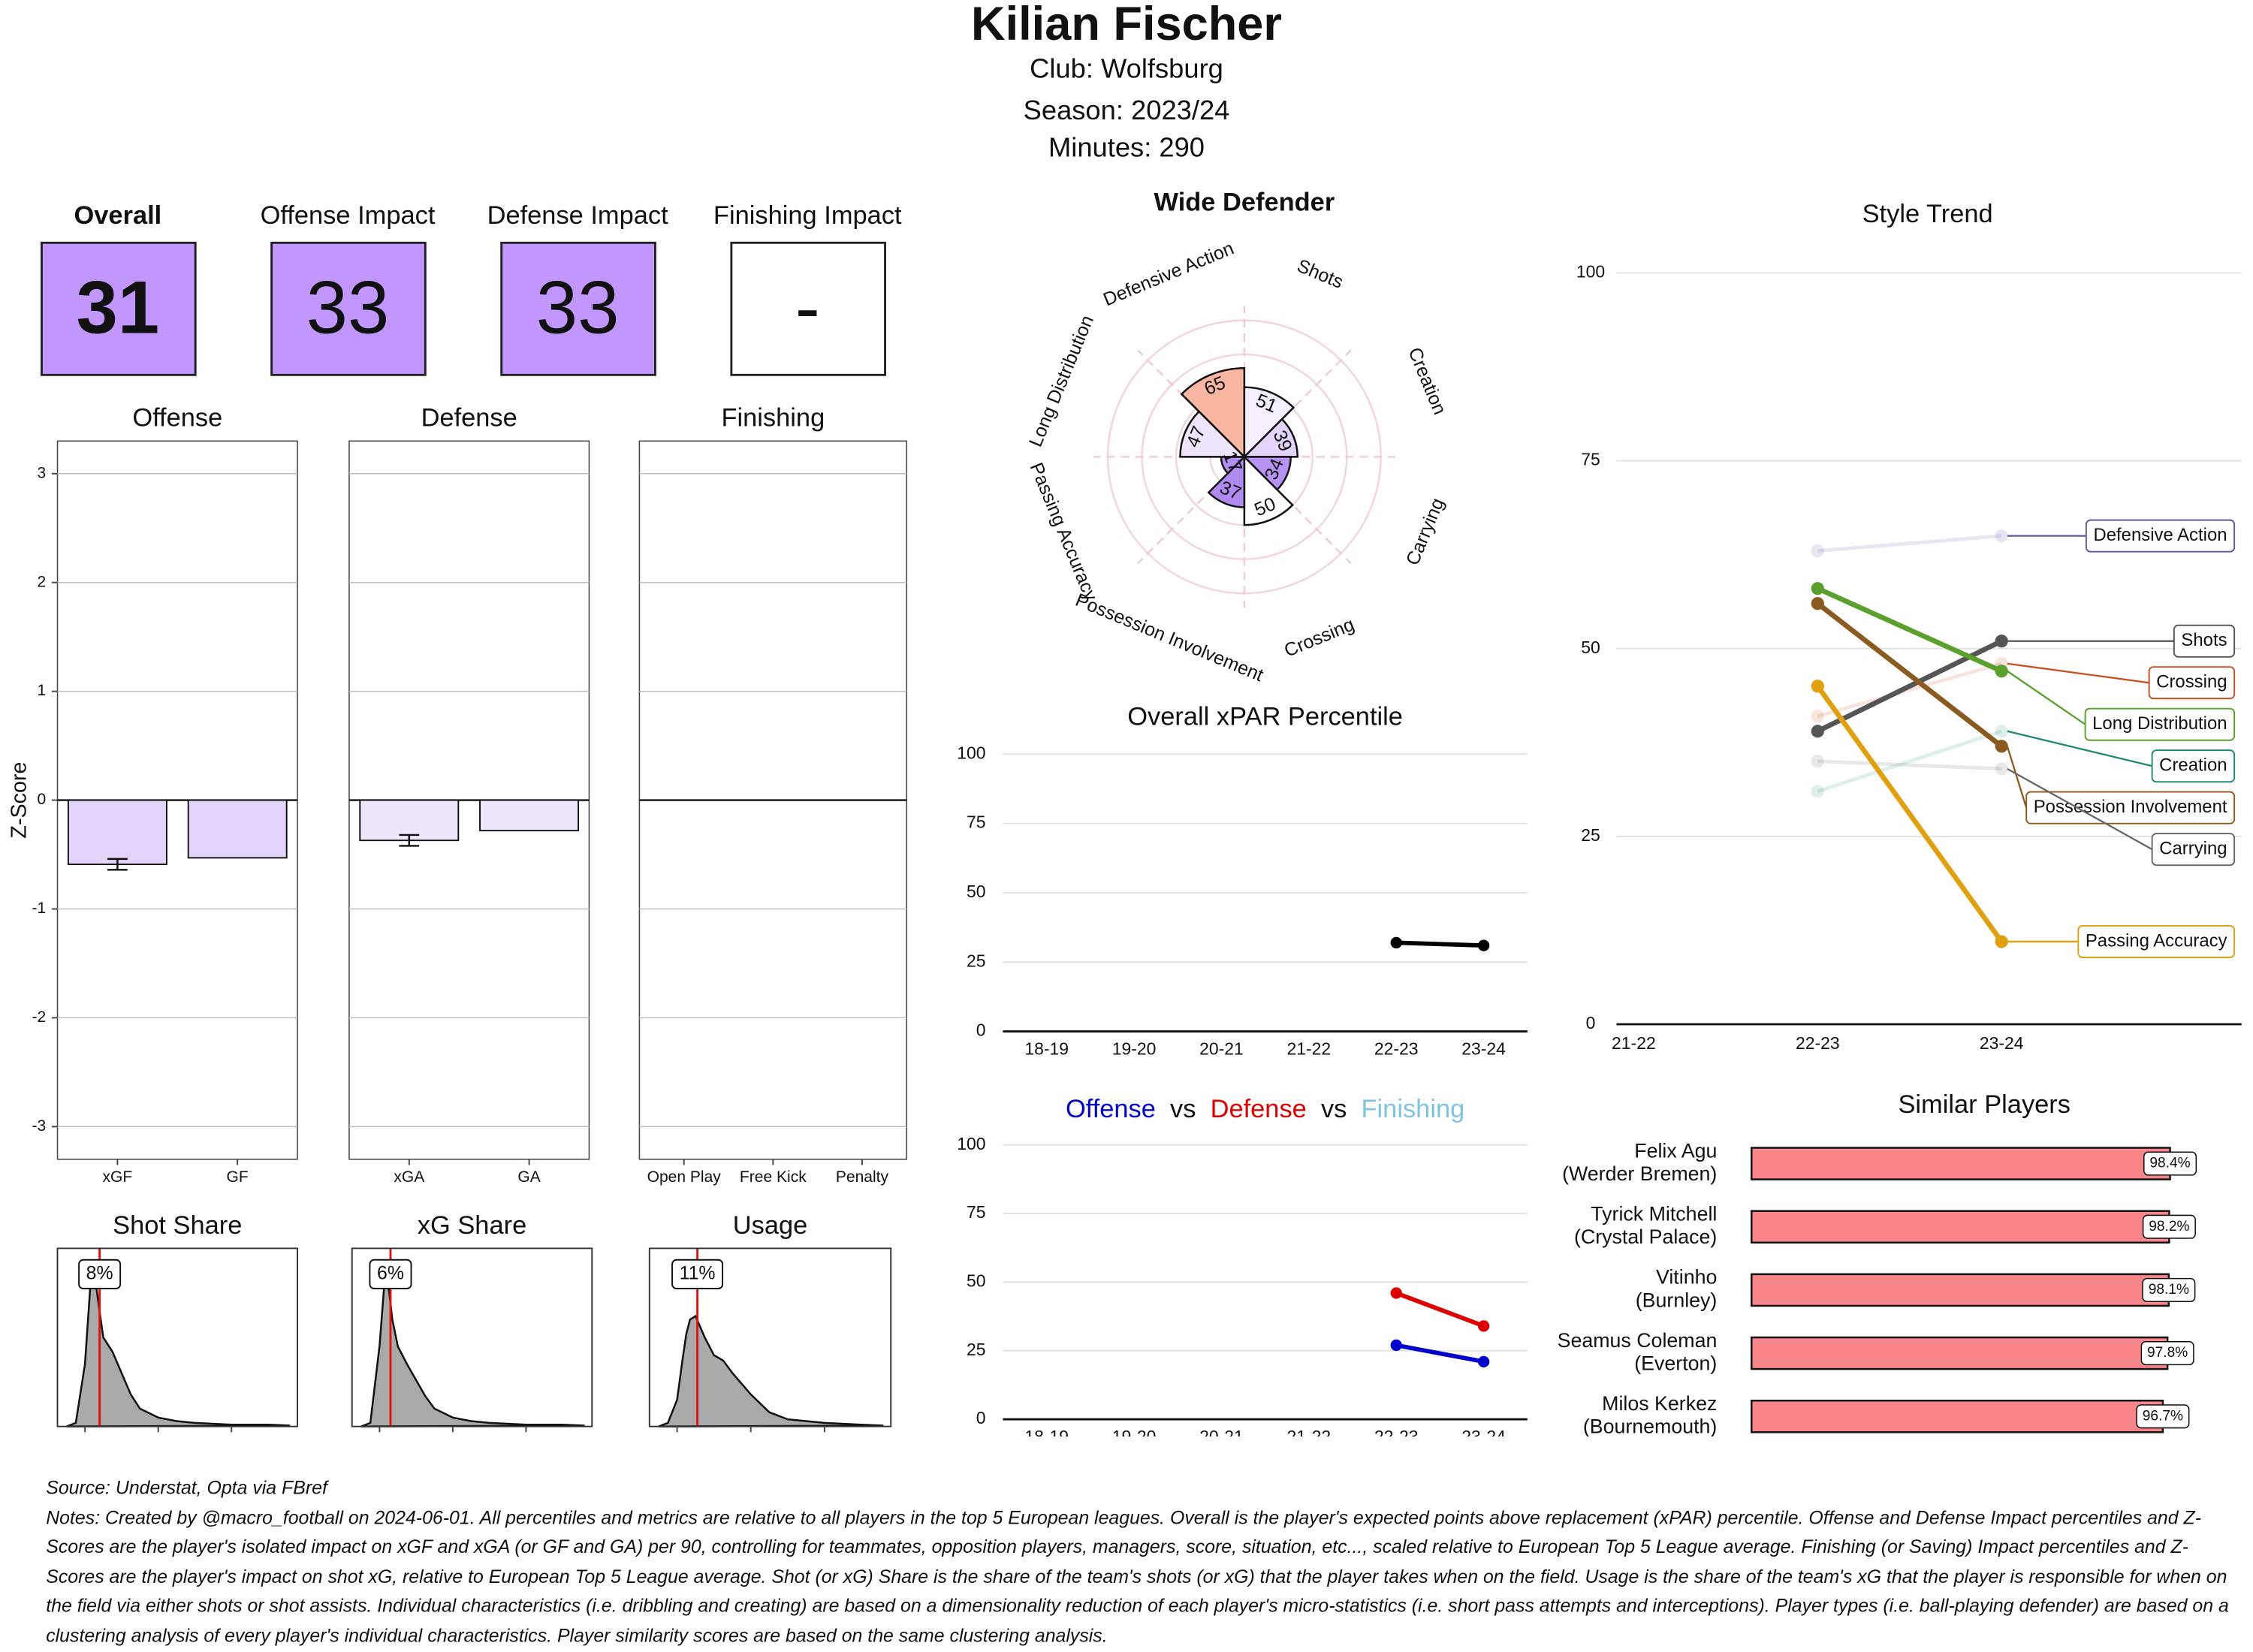  Describe the element at coordinates (863, 1177) in the screenshot. I see `x-tick-label: Penalty` at that location.